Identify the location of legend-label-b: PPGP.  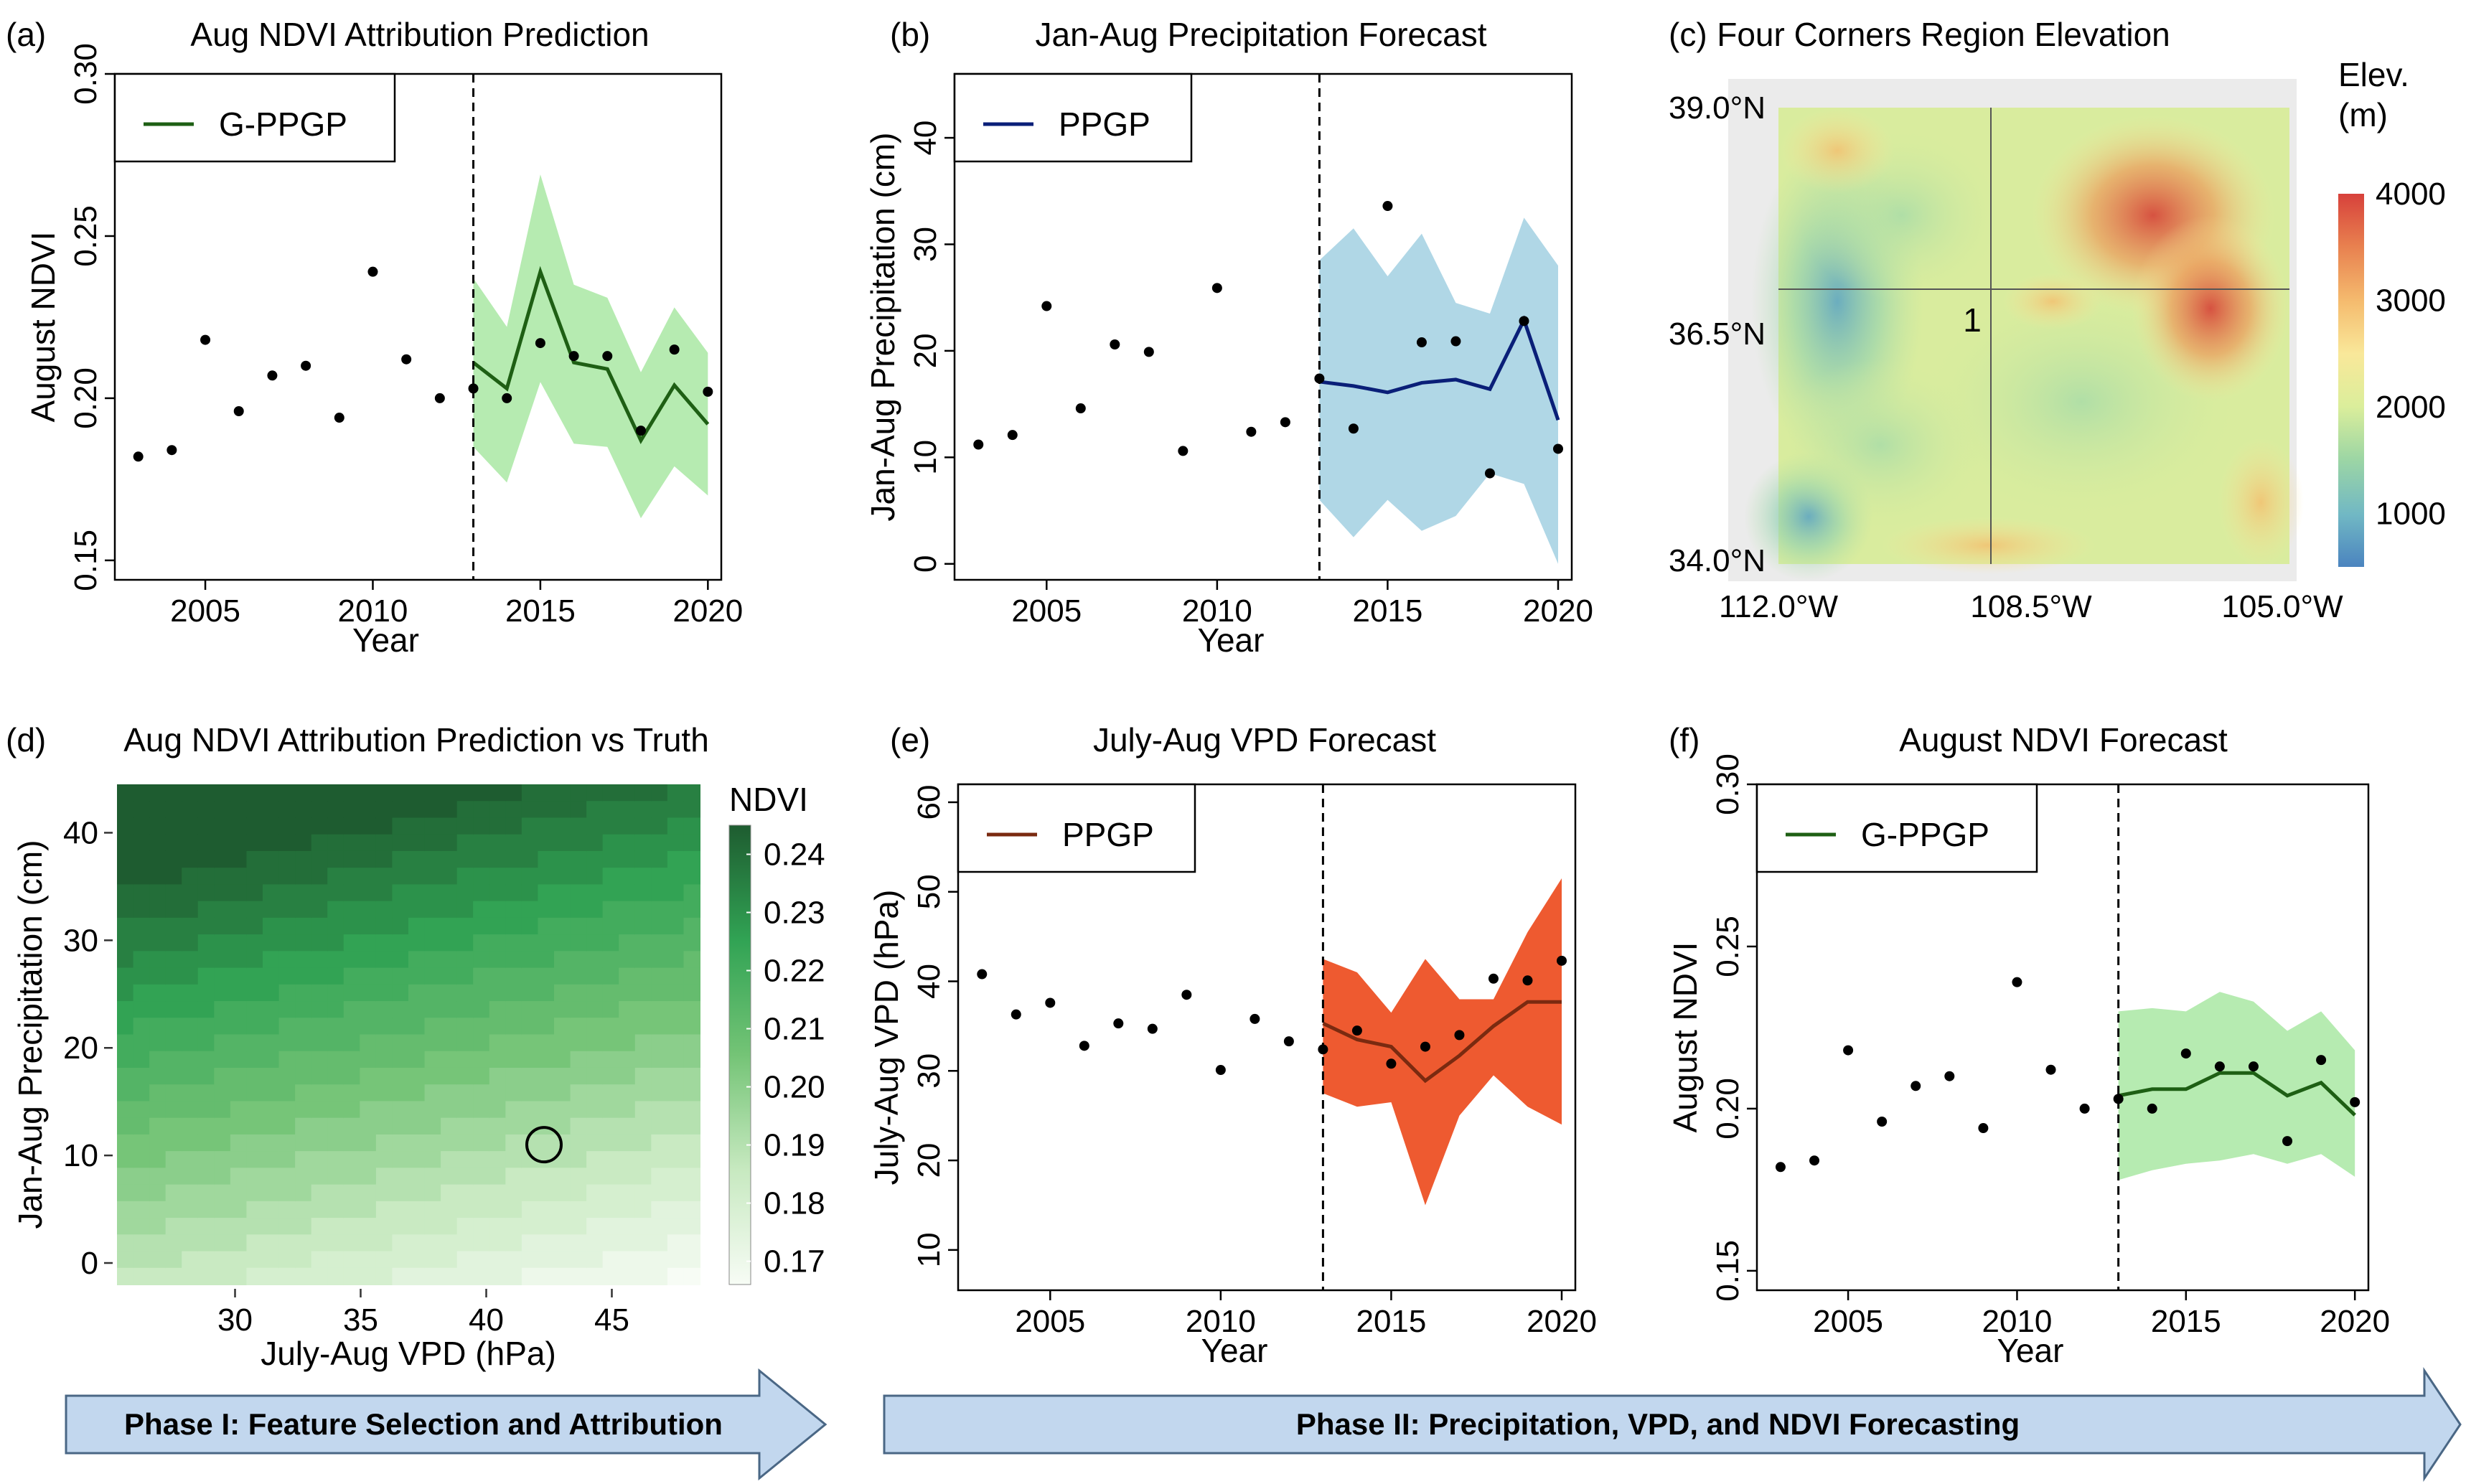
(1104, 124).